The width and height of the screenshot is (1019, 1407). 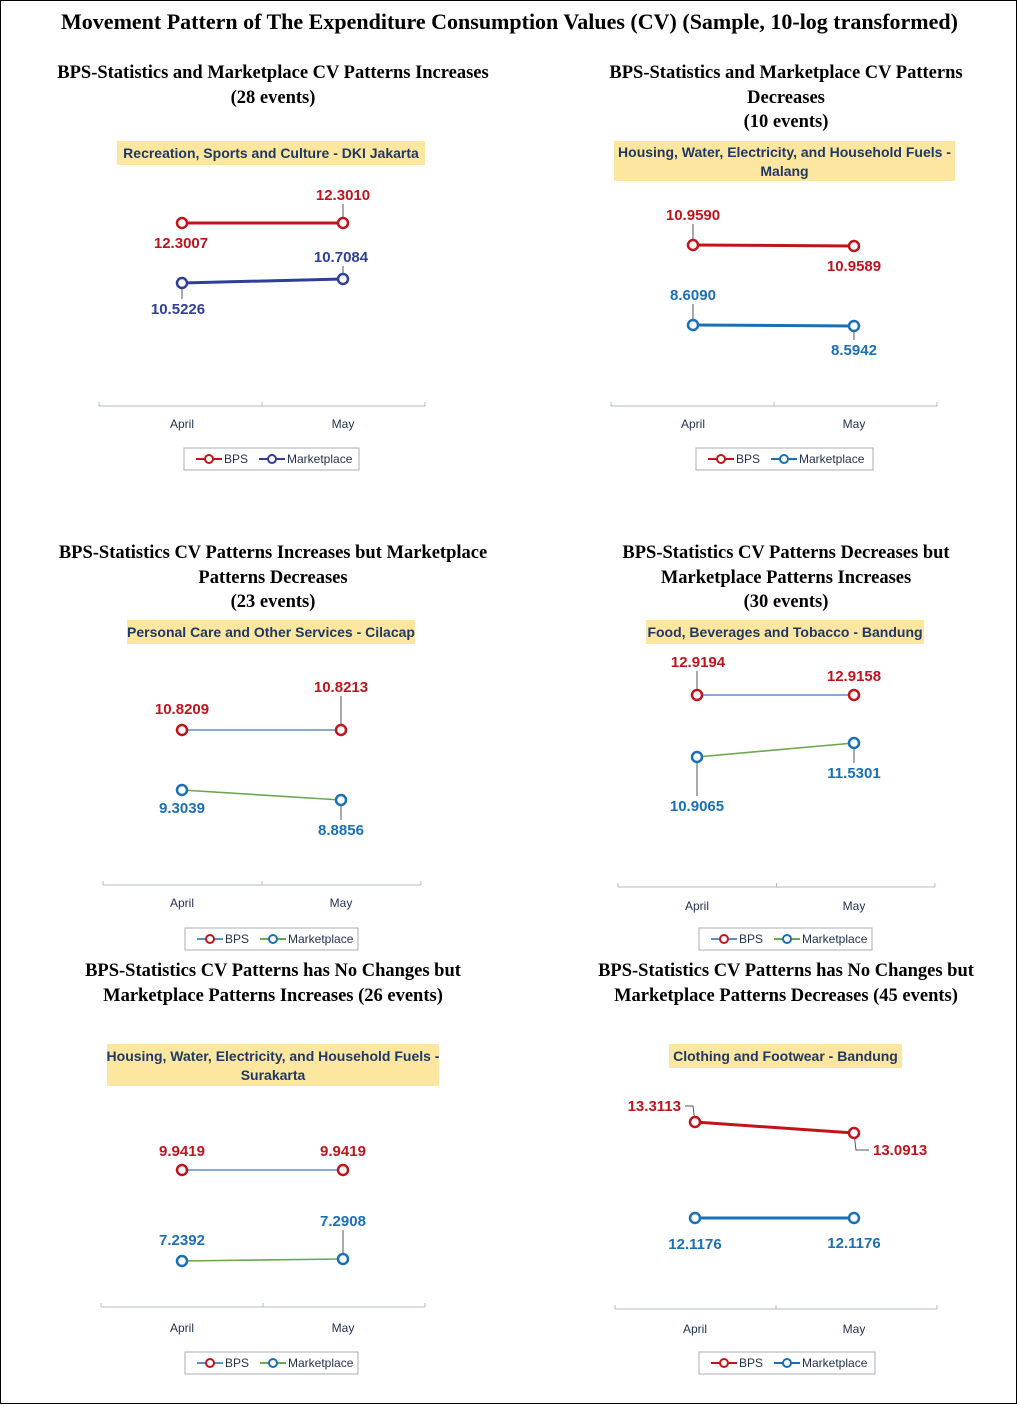 I want to click on bps-data-label: 12.3010, so click(x=343, y=195).